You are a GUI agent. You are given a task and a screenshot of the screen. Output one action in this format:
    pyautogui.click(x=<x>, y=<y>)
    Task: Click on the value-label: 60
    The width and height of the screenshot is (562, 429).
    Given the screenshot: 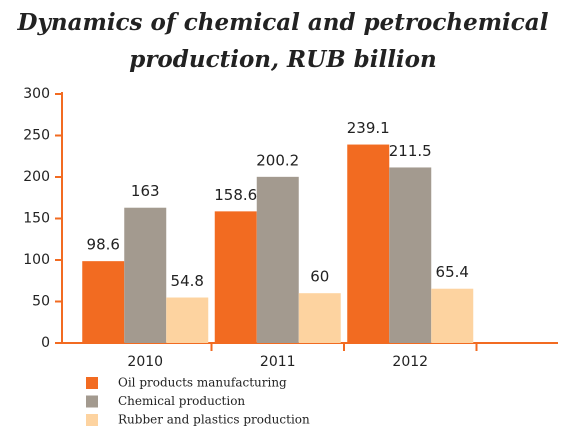 What is the action you would take?
    pyautogui.click(x=319, y=277)
    